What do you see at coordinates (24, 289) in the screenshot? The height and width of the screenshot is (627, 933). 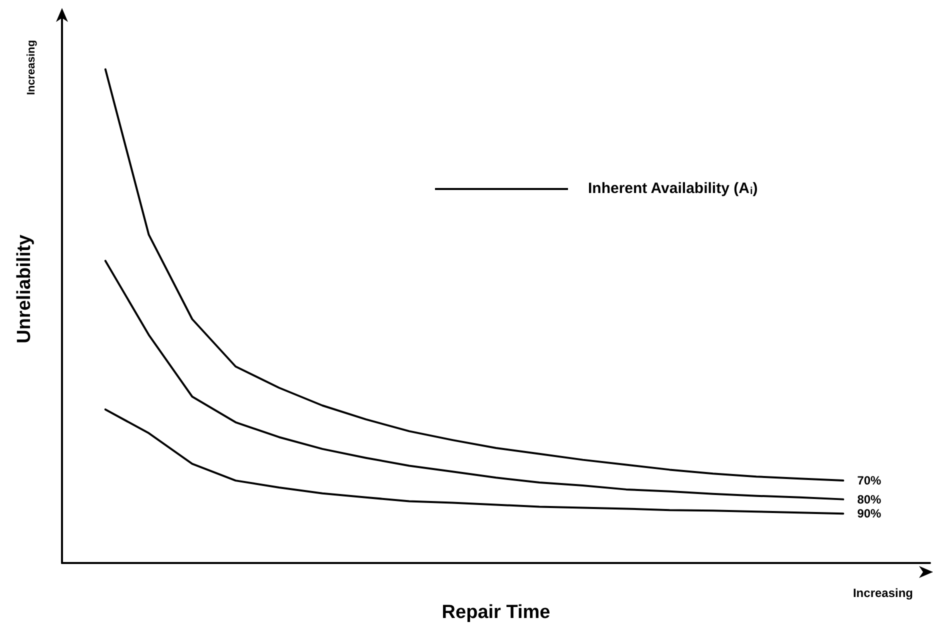 I see `y-axis-title: Unreliability` at bounding box center [24, 289].